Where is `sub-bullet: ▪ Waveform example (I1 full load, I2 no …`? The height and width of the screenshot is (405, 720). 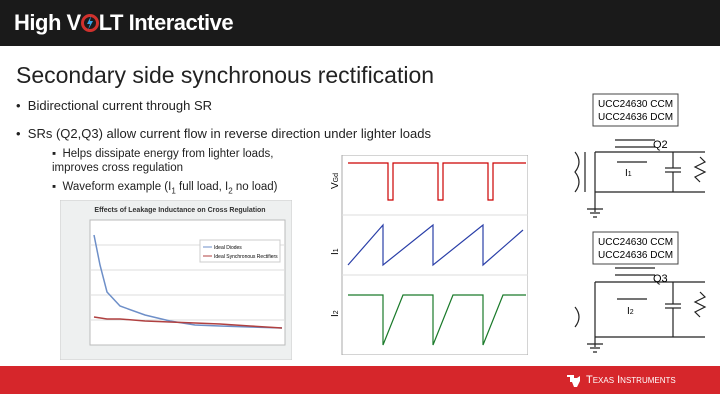
sub-bullet: ▪ Waveform example (I1 full load, I2 no … is located at coordinates (165, 188).